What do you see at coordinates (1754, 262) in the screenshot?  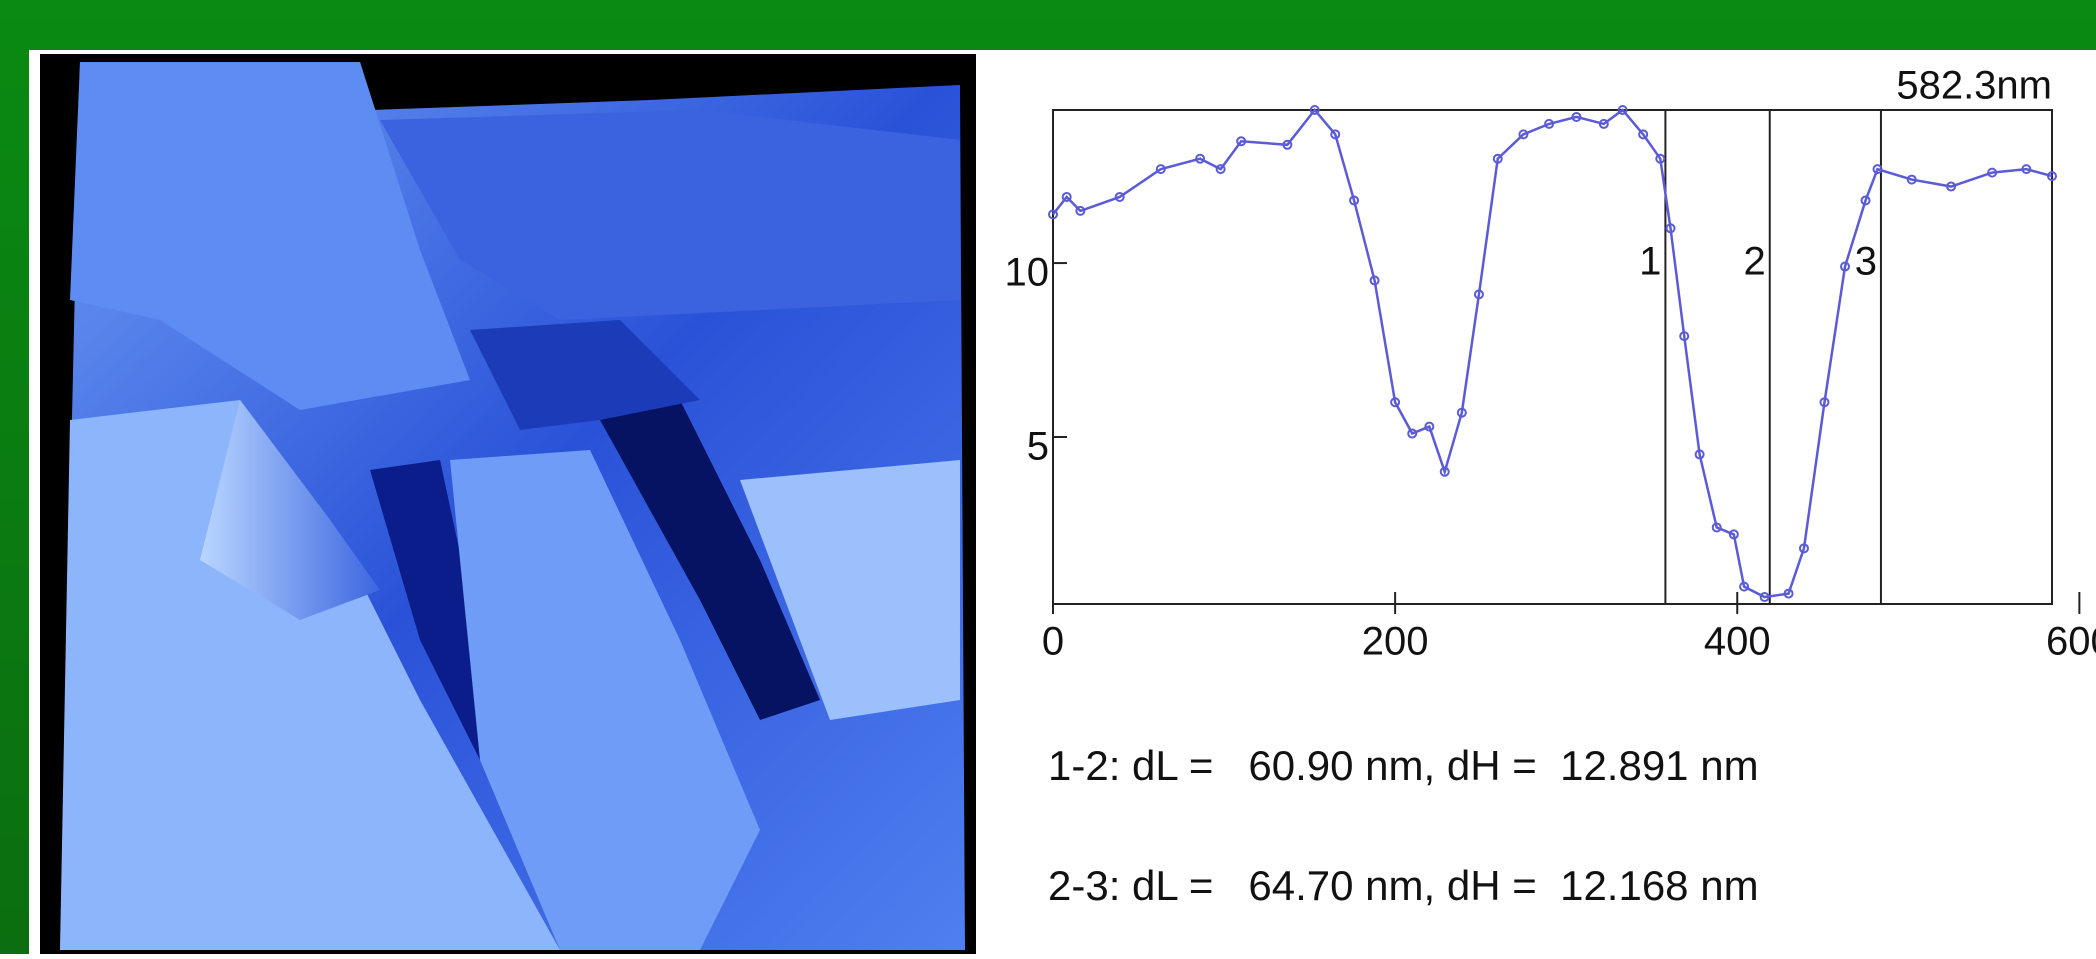 I see `cursor-label: 2` at bounding box center [1754, 262].